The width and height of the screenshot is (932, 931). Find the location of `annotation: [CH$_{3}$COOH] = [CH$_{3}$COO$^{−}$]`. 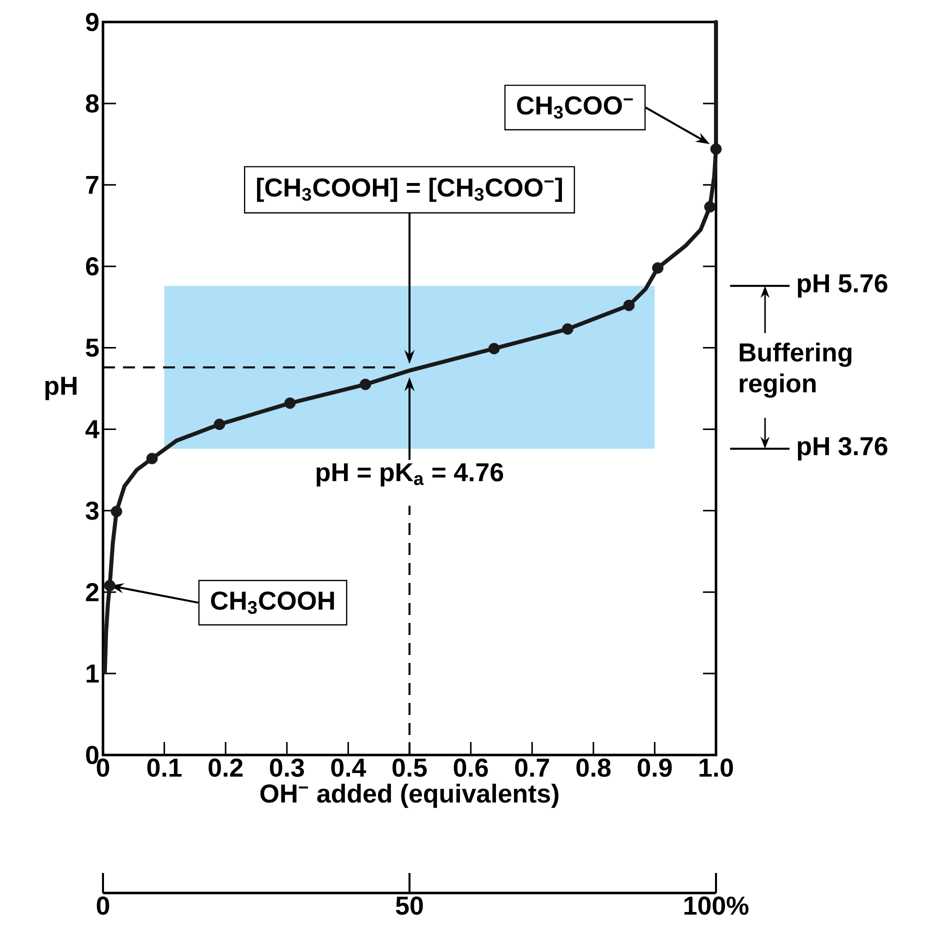

annotation: [CH$_{3}$COOH] = [CH$_{3}$COO$^{−}$] is located at coordinates (409, 190).